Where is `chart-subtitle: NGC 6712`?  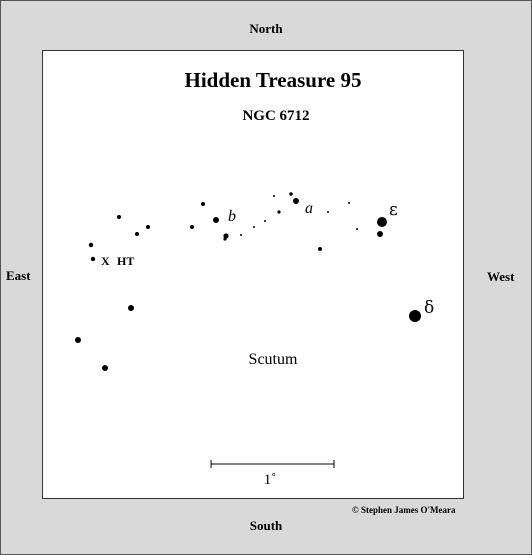
chart-subtitle: NGC 6712 is located at coordinates (275, 116).